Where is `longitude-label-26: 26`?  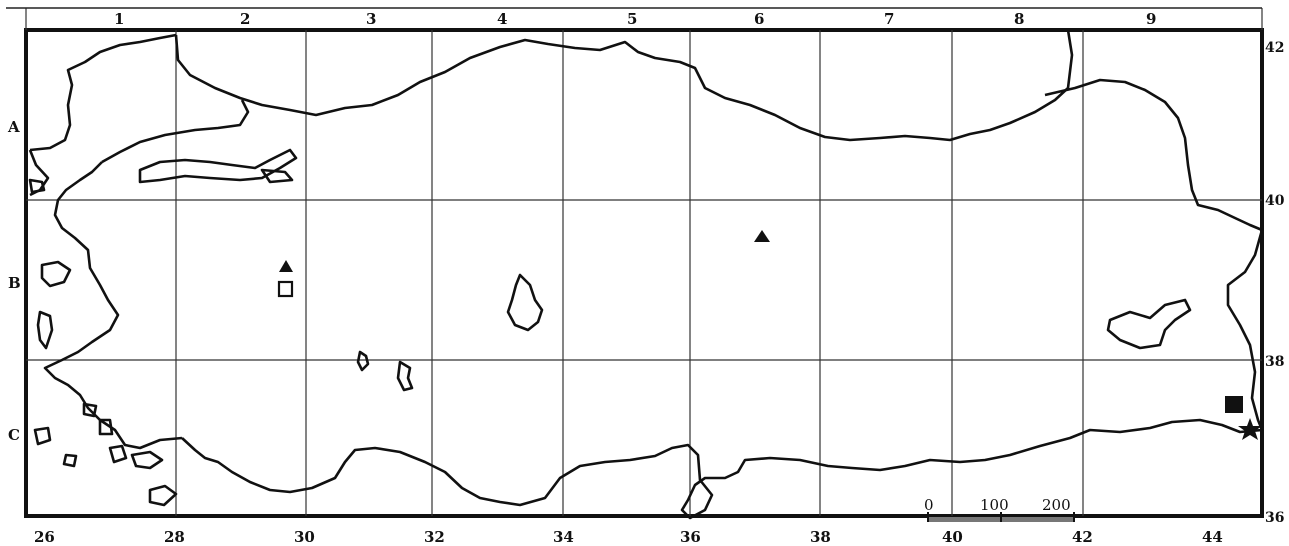
longitude-label-26: 26 is located at coordinates (44, 537).